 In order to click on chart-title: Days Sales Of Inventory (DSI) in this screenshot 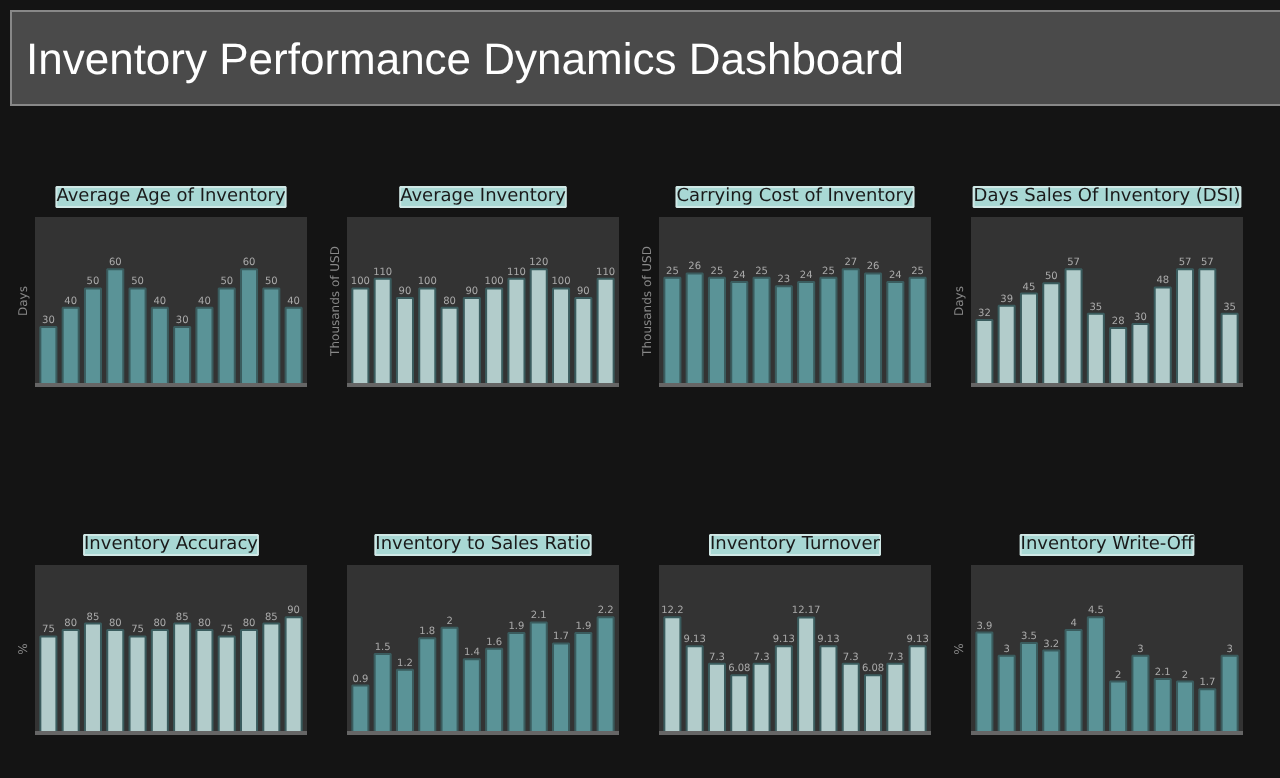, I will do `click(1107, 197)`.